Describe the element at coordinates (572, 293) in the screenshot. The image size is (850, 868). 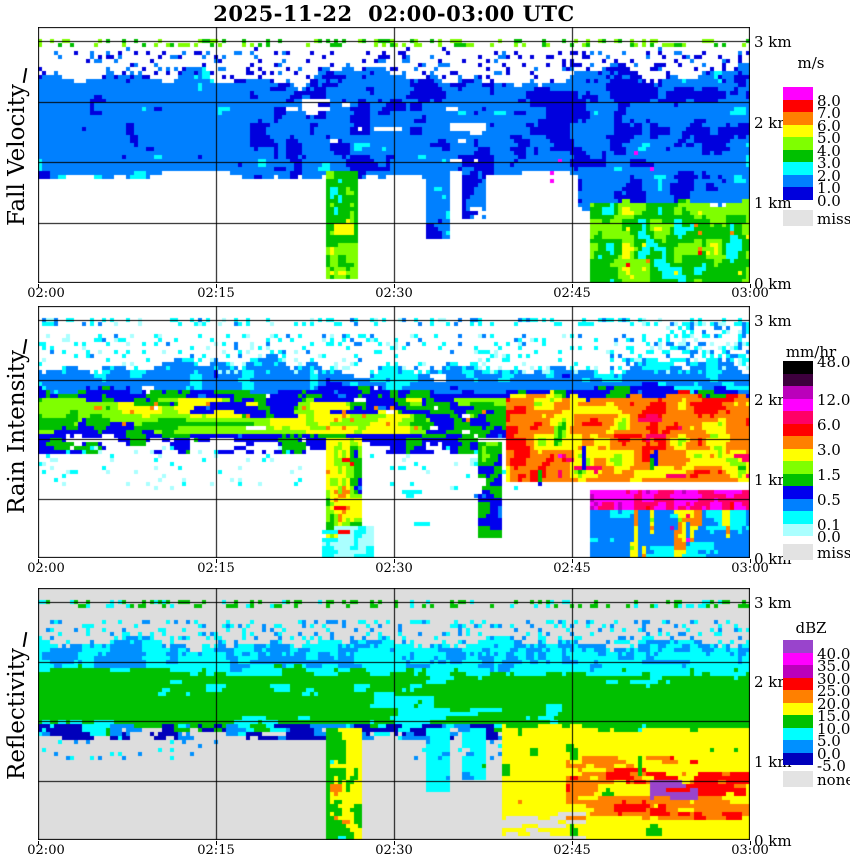
I see `fall-velocity-x-tick-label: 02:45` at that location.